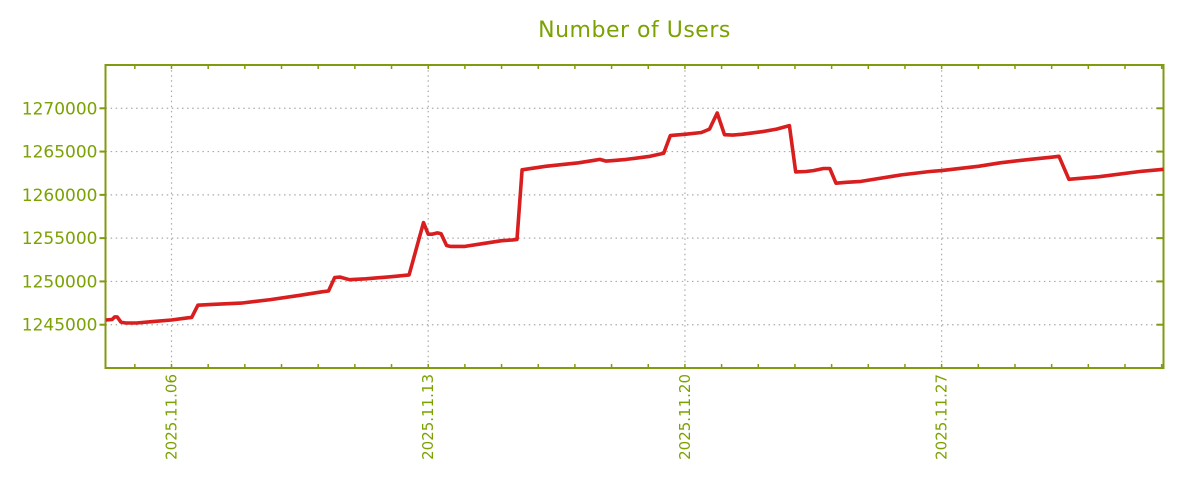 Image resolution: width=1200 pixels, height=500 pixels. Describe the element at coordinates (172, 417) in the screenshot. I see `x-axis-label: 2025.11.06` at that location.